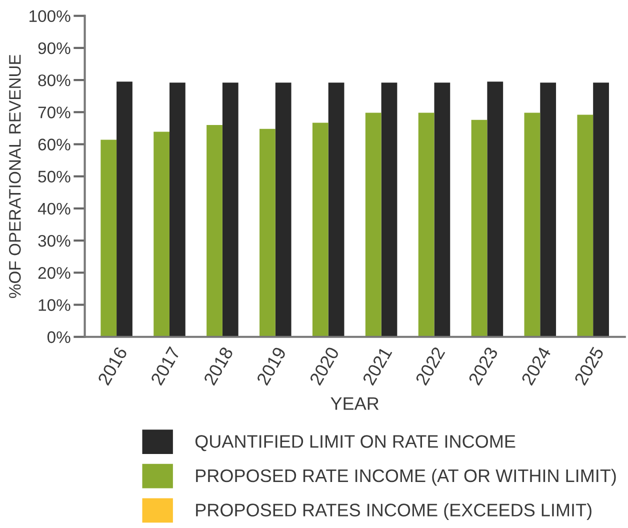 This screenshot has width=628, height=528. What do you see at coordinates (54, 176) in the screenshot?
I see `y-tick-label: 50%` at bounding box center [54, 176].